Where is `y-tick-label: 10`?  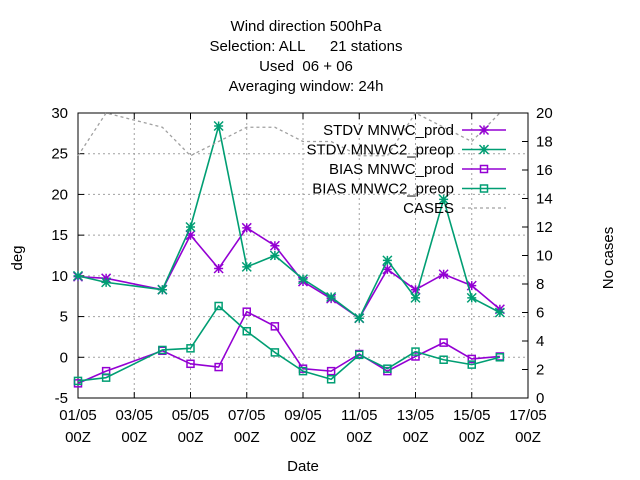
y-tick-label: 10 is located at coordinates (59, 276).